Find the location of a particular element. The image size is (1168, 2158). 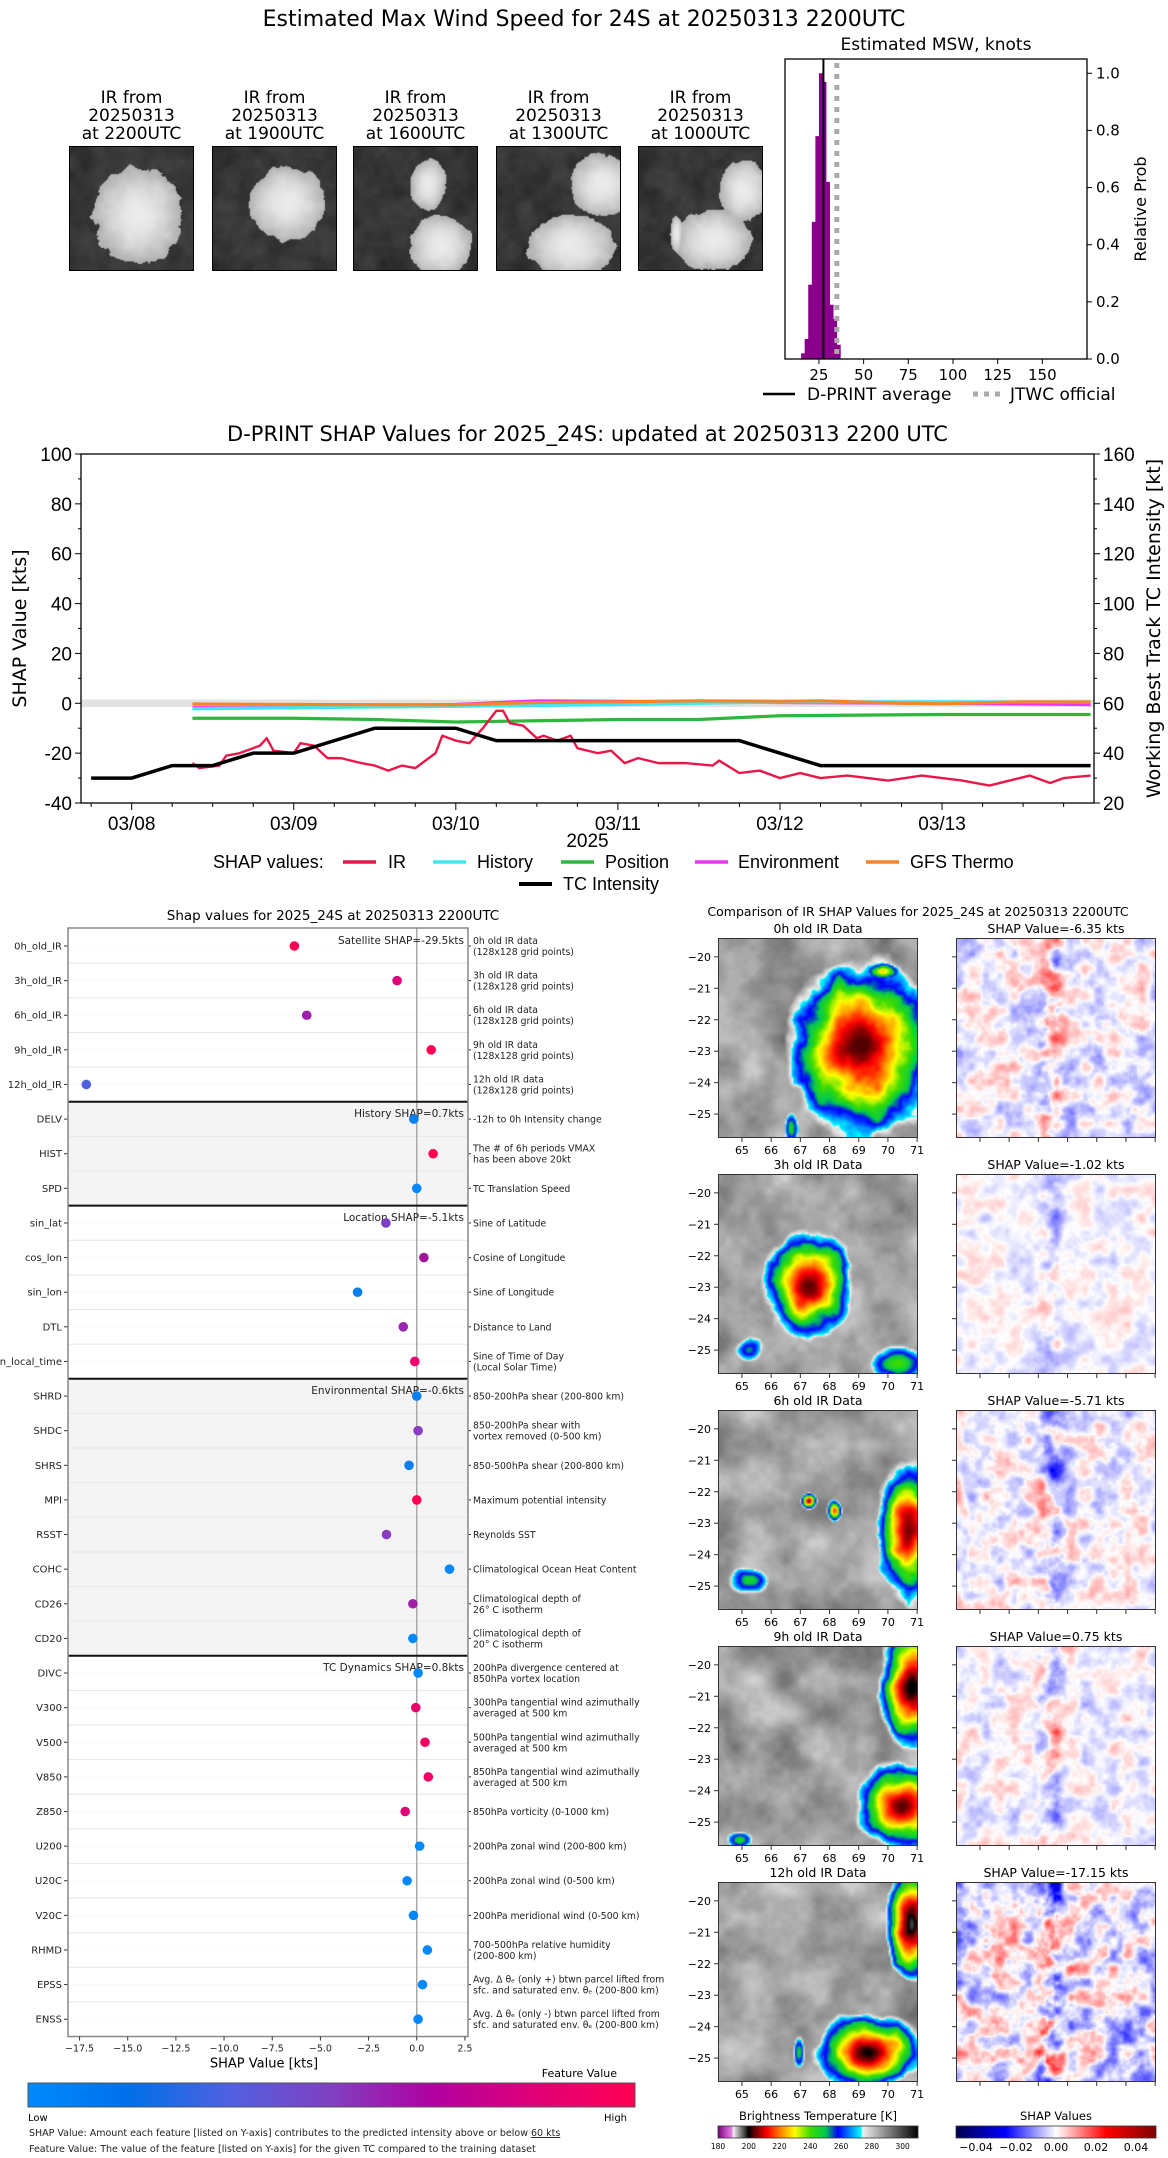

feature-name-label: EPSS is located at coordinates (49, 1985).